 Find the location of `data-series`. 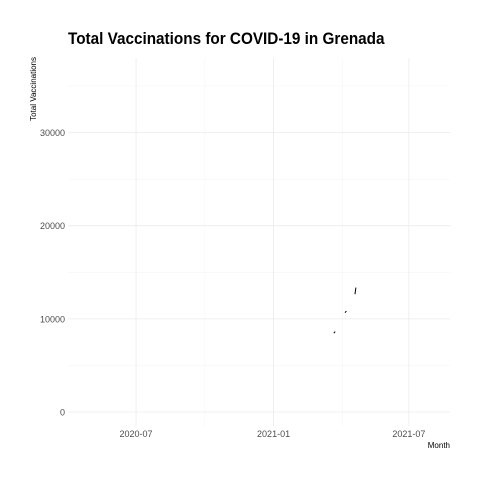

data-series is located at coordinates (345, 310).